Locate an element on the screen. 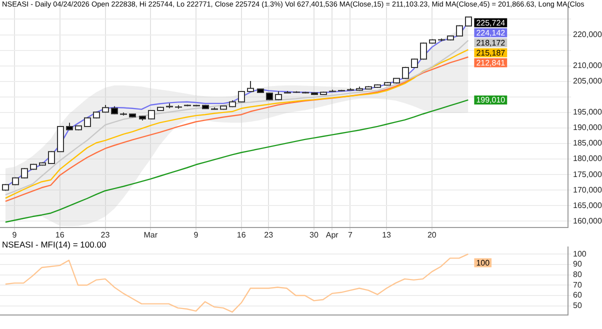 The height and width of the screenshot is (329, 602). data-label: 212,841 is located at coordinates (491, 63).